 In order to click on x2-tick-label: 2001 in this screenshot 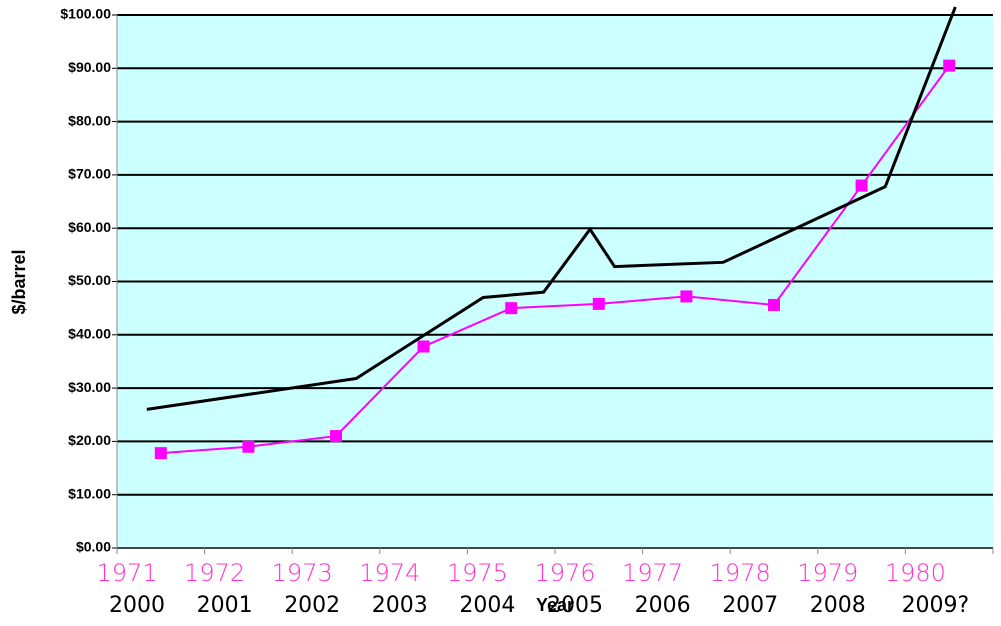, I will do `click(225, 605)`.